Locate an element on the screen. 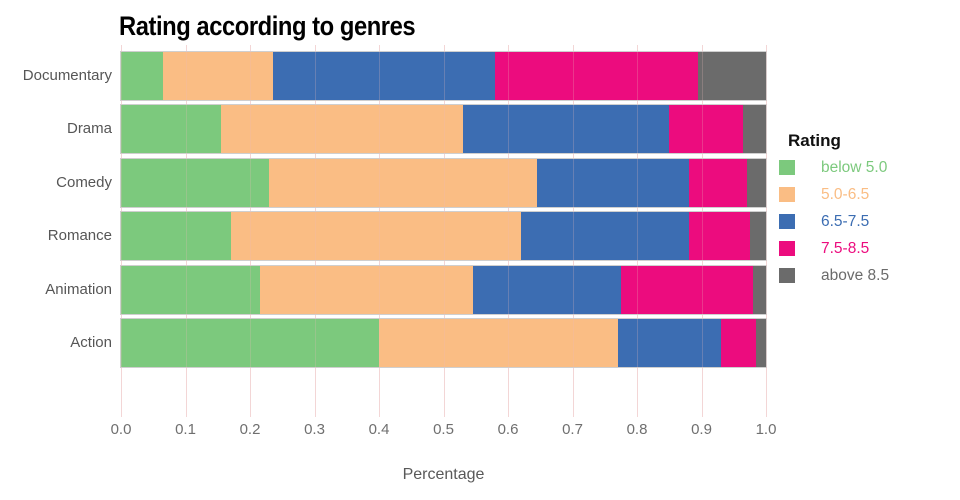 This screenshot has width=960, height=500. bar-row-documentary is located at coordinates (443, 76).